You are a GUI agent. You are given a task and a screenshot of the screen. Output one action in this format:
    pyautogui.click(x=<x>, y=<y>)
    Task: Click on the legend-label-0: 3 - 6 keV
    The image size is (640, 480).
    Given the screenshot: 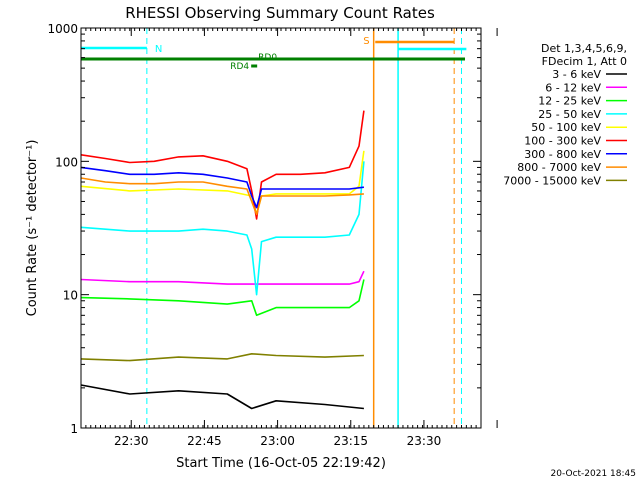 What is the action you would take?
    pyautogui.click(x=576, y=74)
    